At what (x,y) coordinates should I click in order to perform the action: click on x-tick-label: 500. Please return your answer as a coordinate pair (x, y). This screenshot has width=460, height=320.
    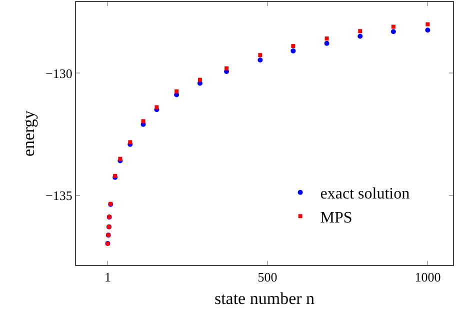
    Looking at the image, I should click on (268, 277).